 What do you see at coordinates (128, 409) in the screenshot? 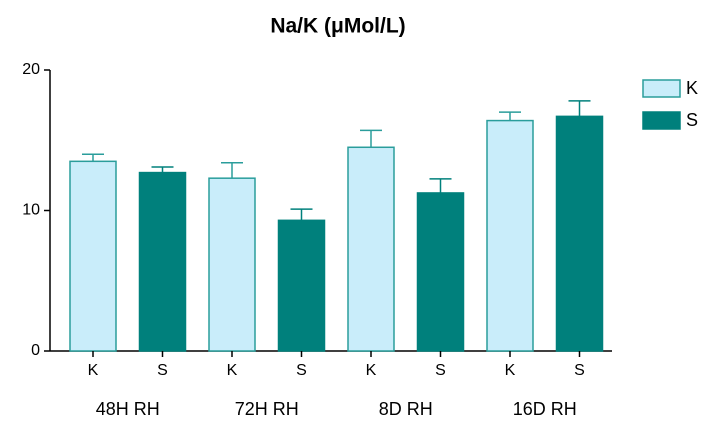
I see `group-label: 48H RH` at bounding box center [128, 409].